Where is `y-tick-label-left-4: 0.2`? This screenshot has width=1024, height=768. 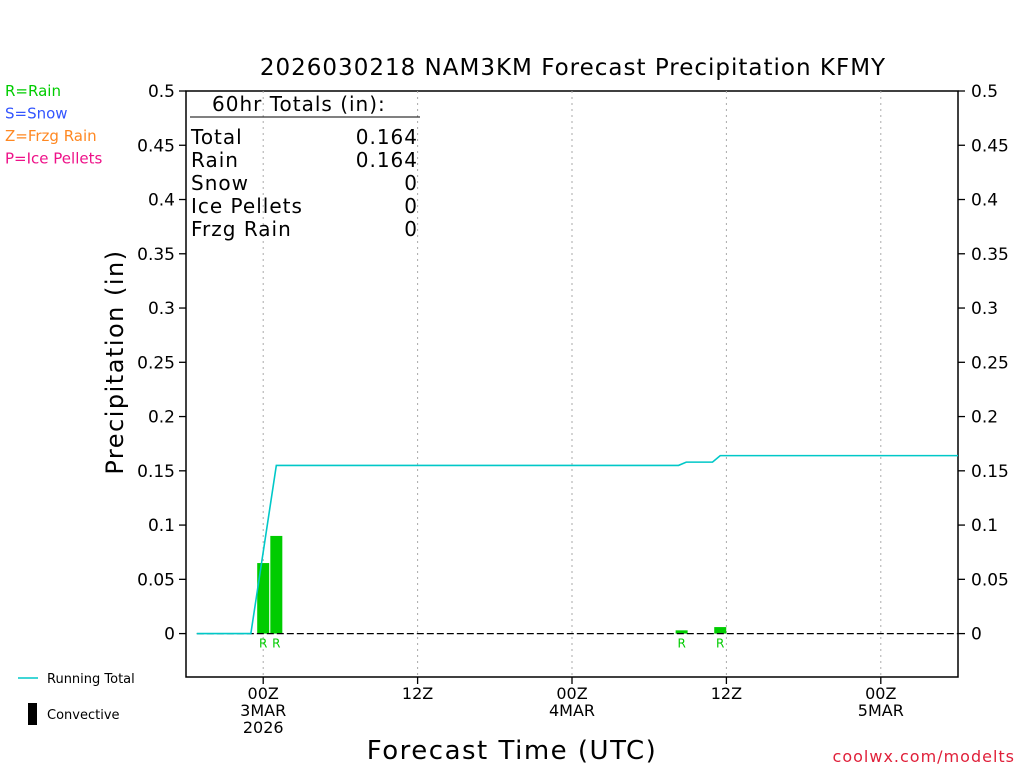
y-tick-label-left-4: 0.2 is located at coordinates (161, 418).